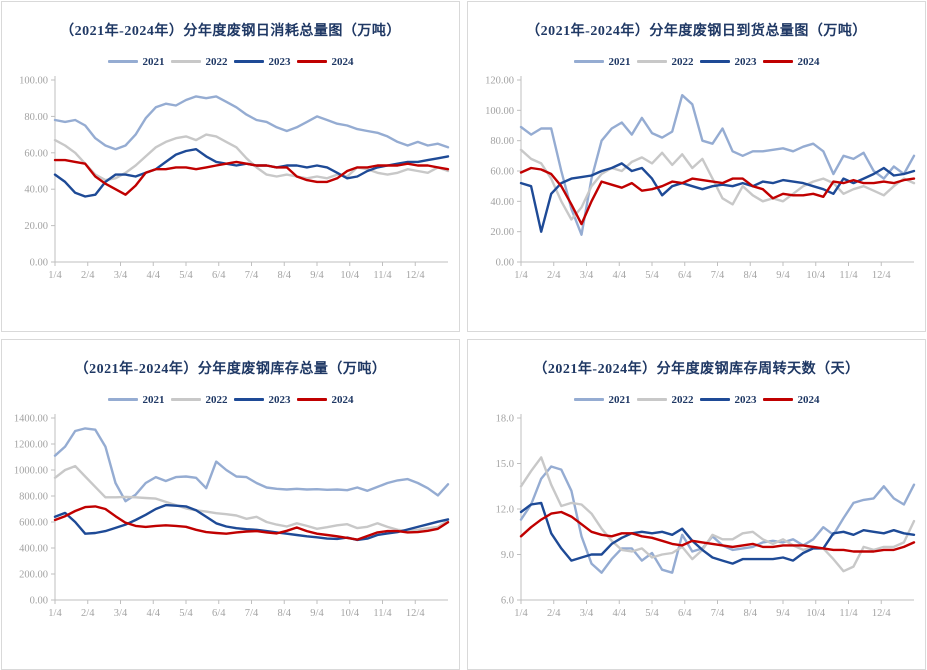  Describe the element at coordinates (33, 549) in the screenshot. I see `y-tick-label: 400.00` at that location.